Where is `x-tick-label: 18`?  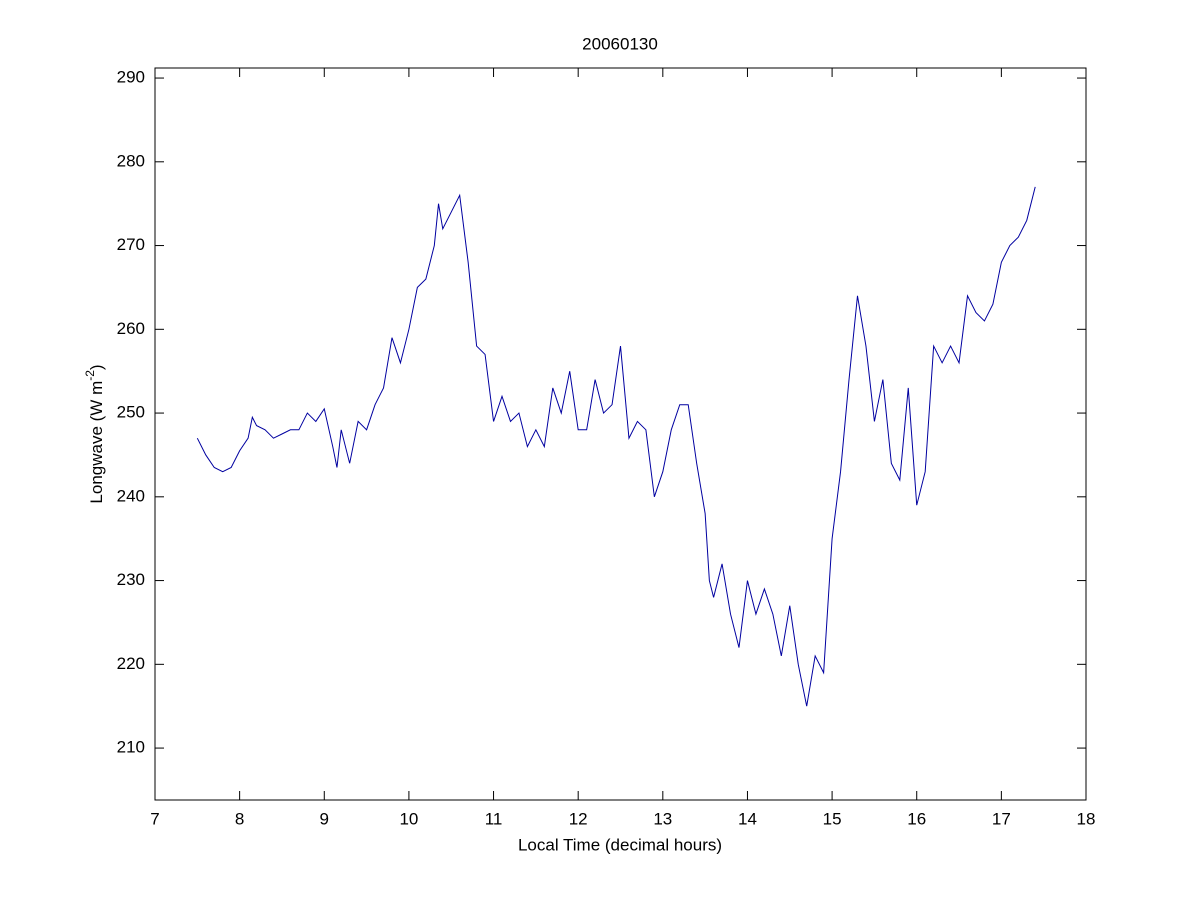 x-tick-label: 18 is located at coordinates (1086, 818).